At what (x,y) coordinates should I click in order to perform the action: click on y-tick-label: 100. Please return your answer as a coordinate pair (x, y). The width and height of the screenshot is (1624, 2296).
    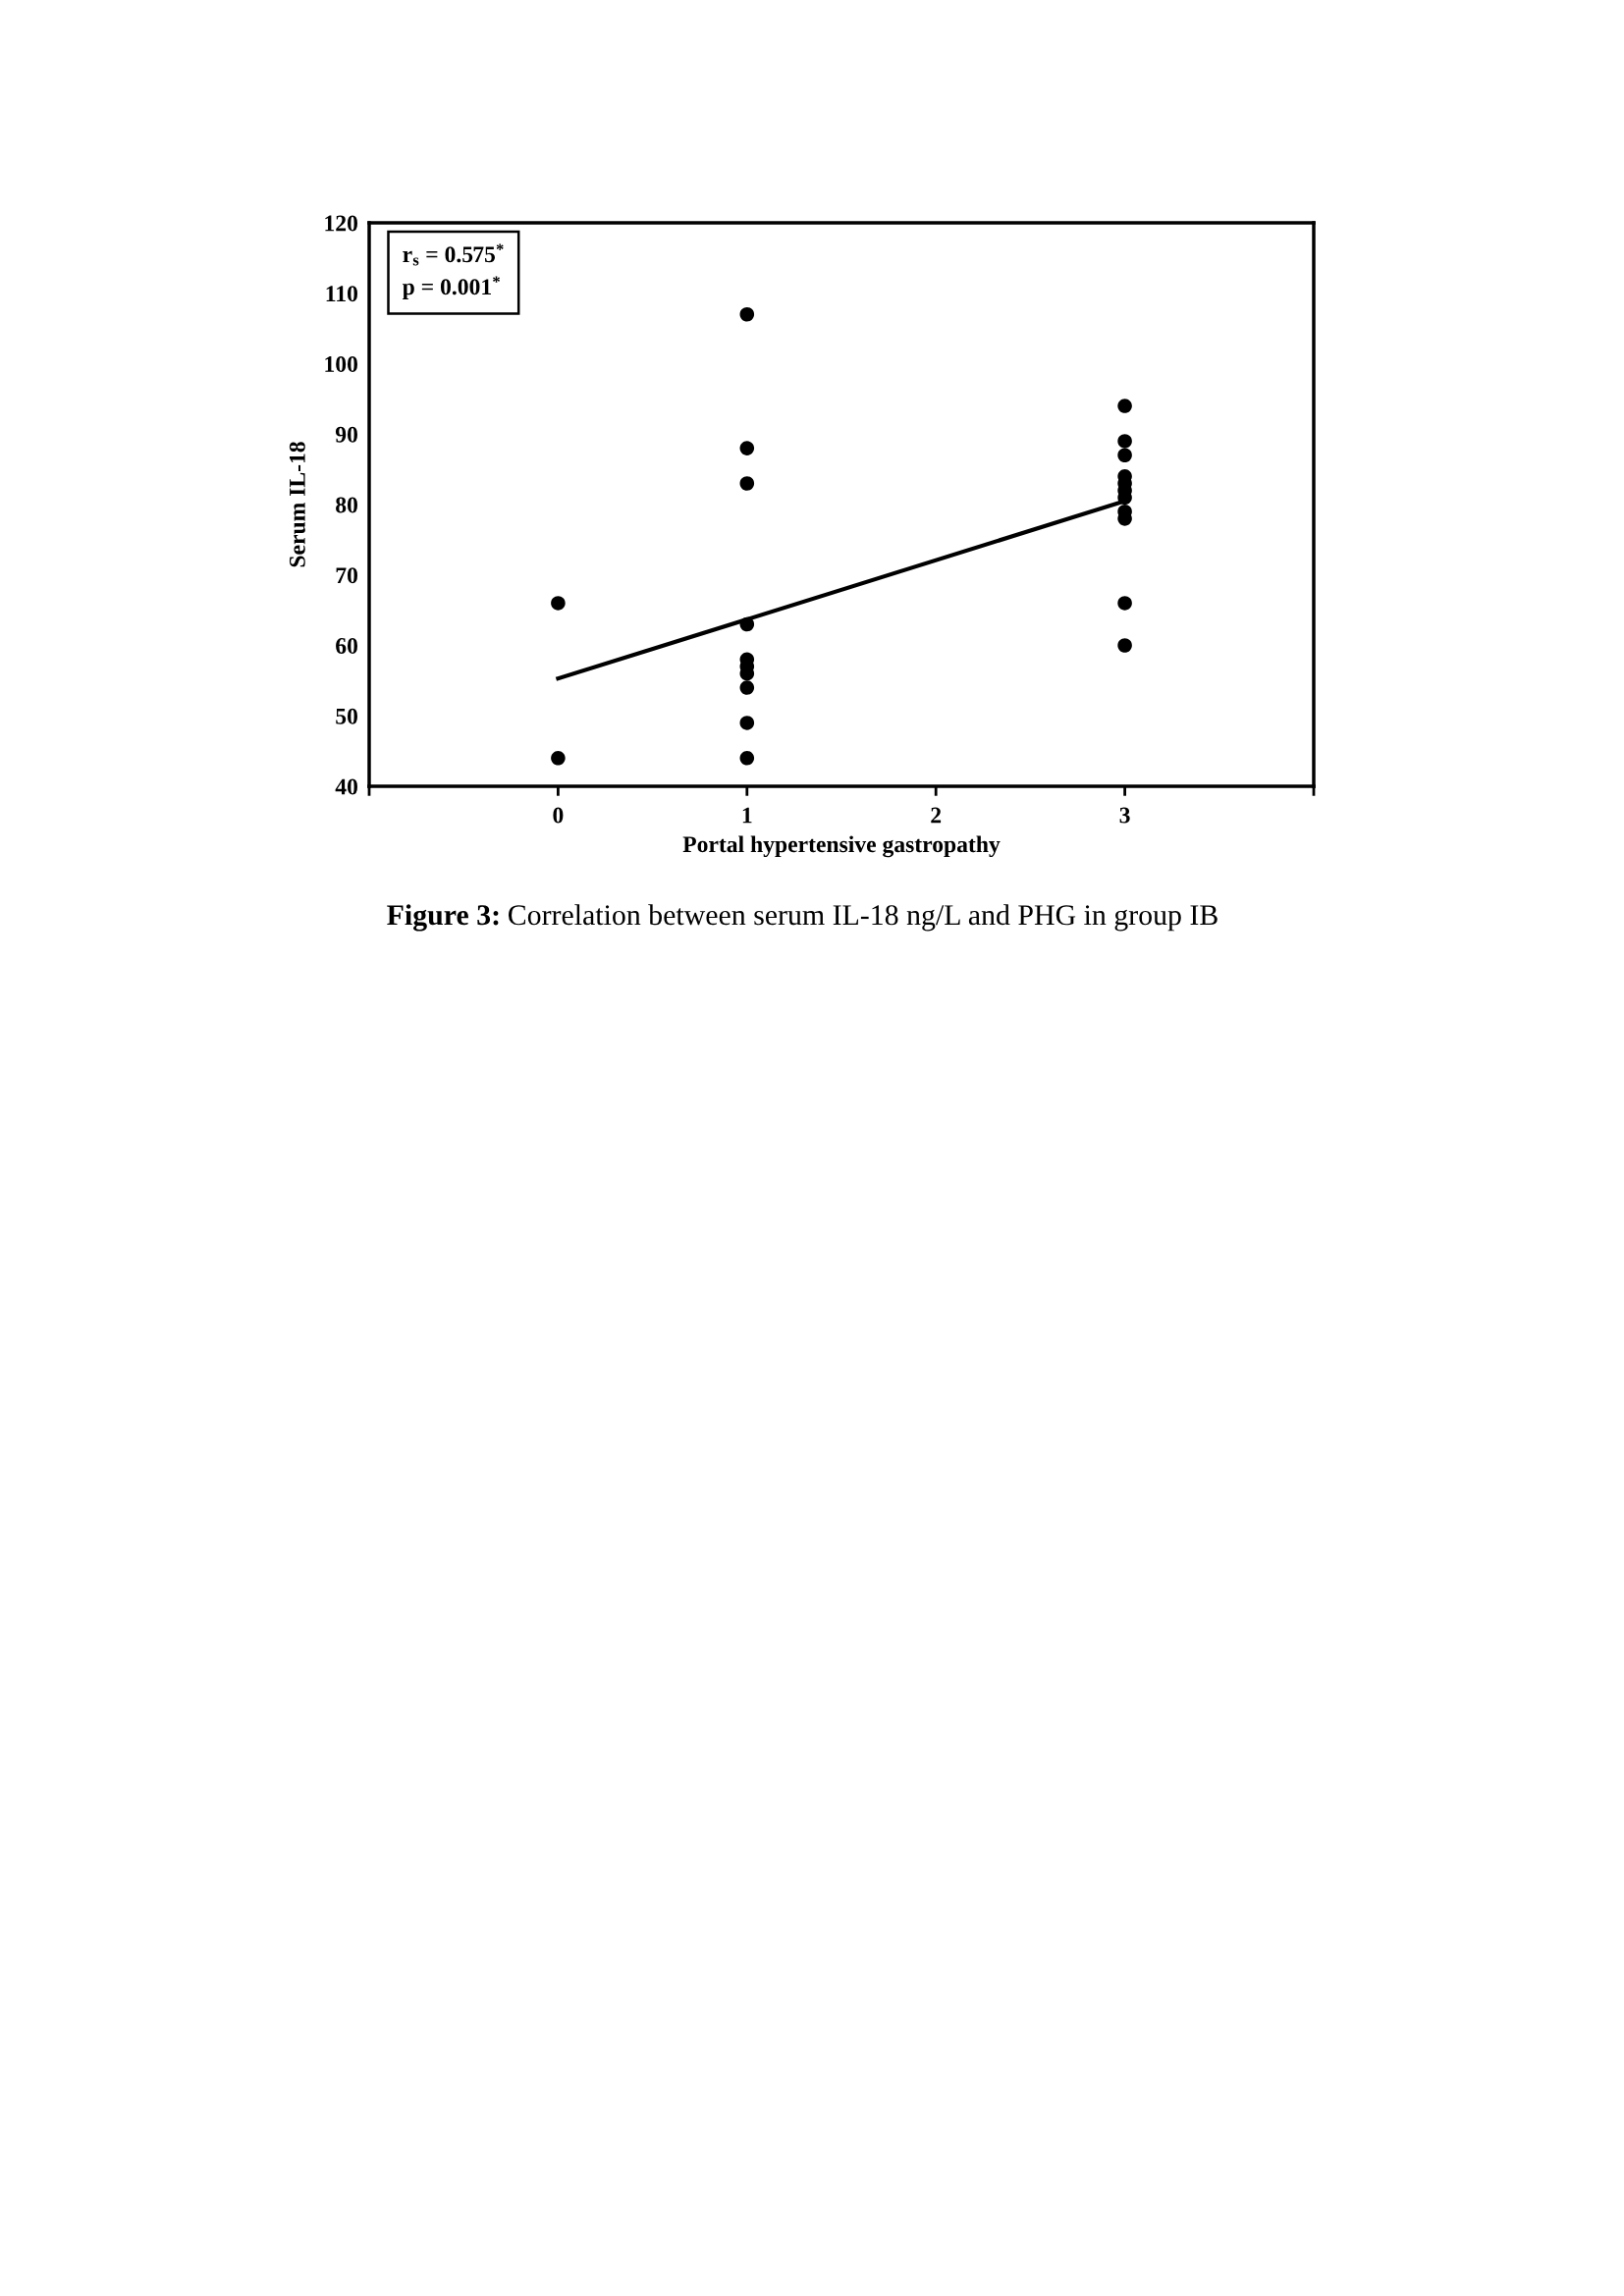
    Looking at the image, I should click on (341, 364).